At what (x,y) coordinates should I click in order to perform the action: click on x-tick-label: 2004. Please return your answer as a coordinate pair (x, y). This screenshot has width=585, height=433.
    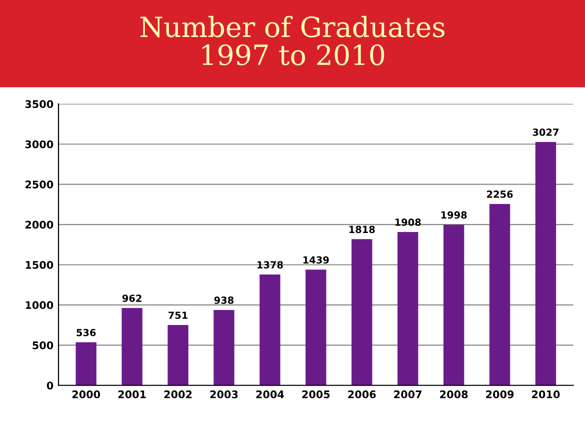
    Looking at the image, I should click on (270, 394).